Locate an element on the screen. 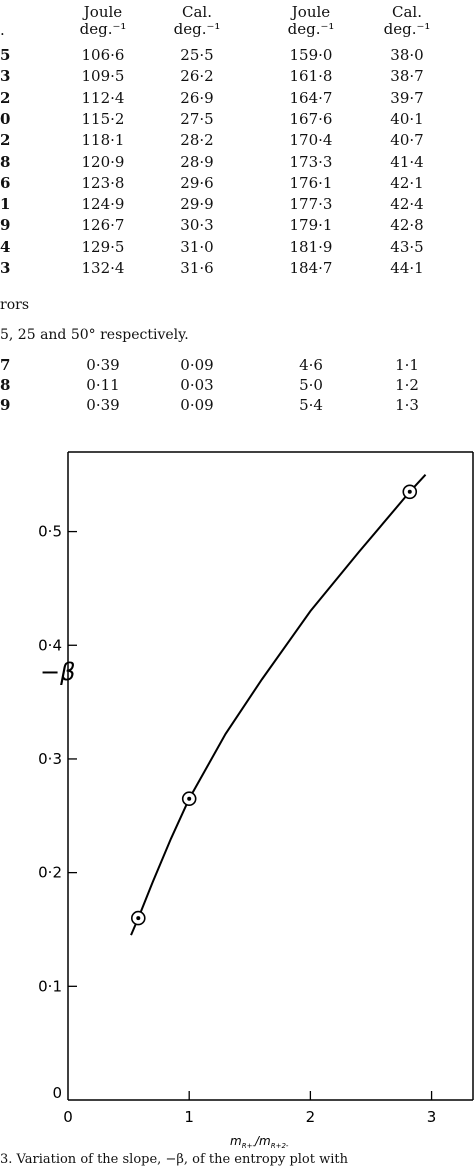  table-cell-left: 0 is located at coordinates (5, 118).